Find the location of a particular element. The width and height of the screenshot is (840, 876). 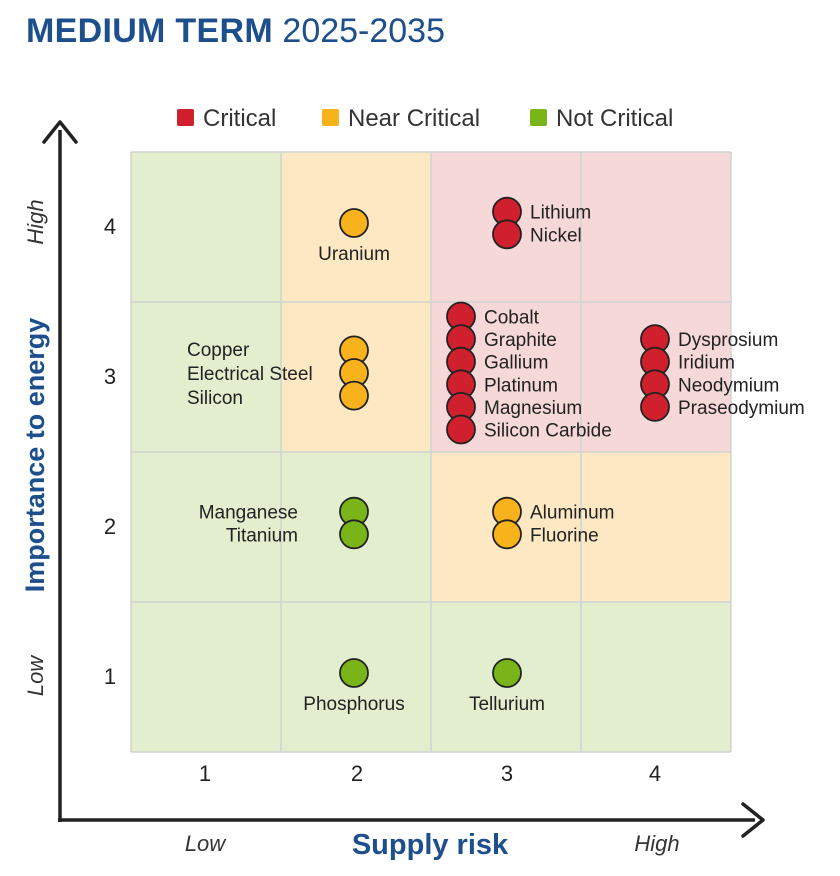

legend-label: Not Critical is located at coordinates (614, 118).